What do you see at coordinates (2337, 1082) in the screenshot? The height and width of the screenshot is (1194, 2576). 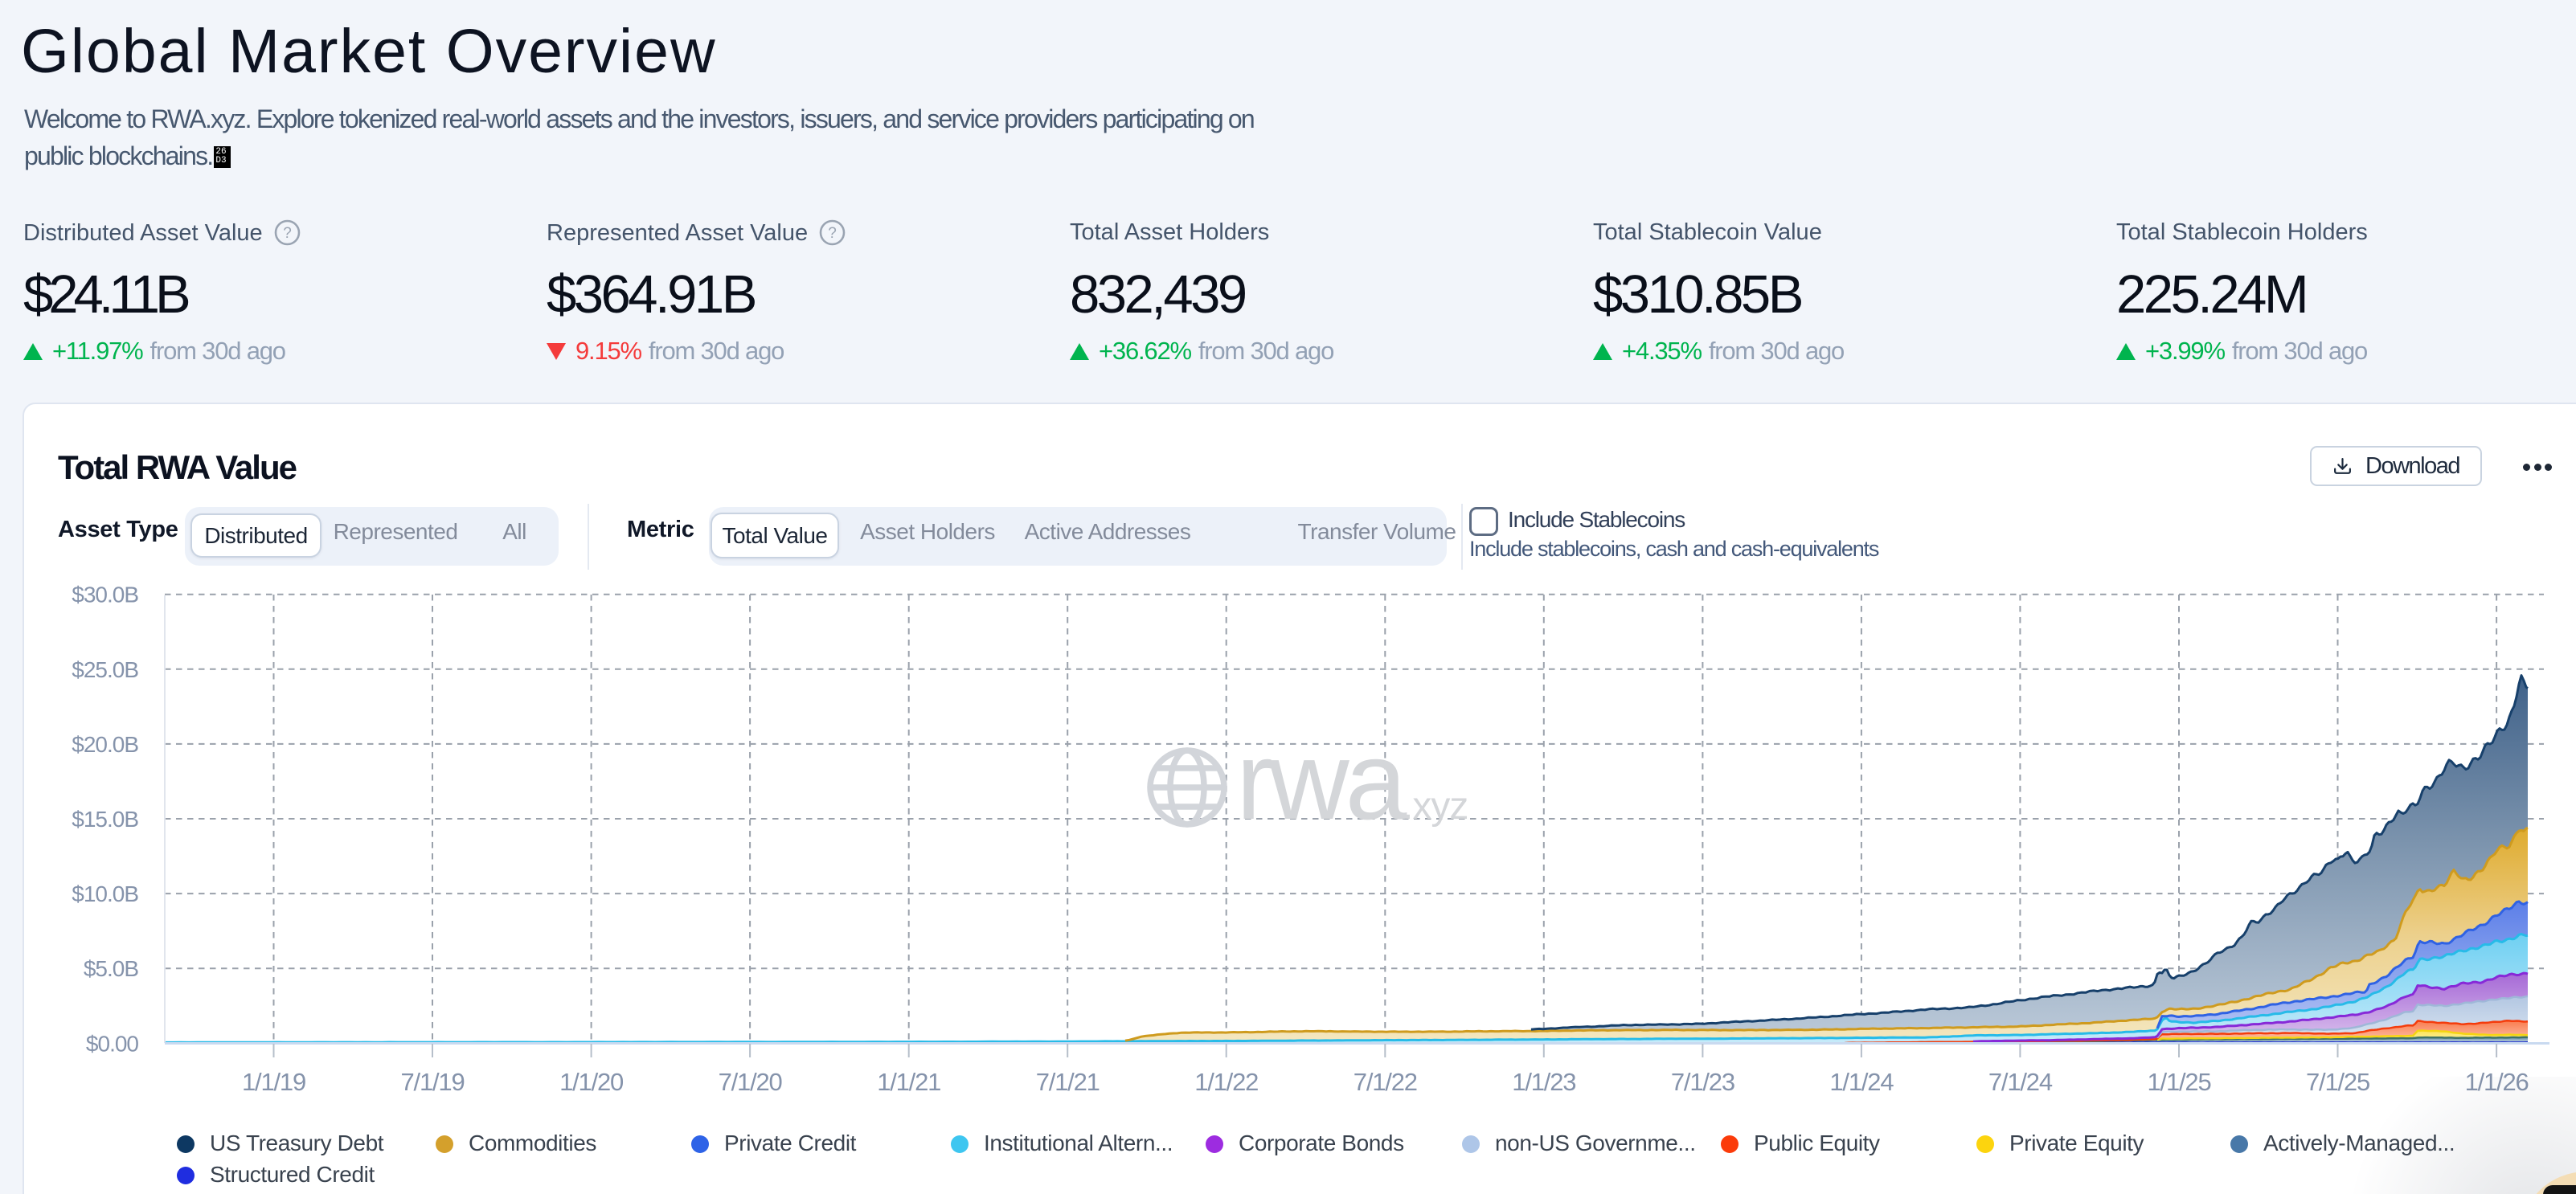 I see `svg-text: 7/1/25` at bounding box center [2337, 1082].